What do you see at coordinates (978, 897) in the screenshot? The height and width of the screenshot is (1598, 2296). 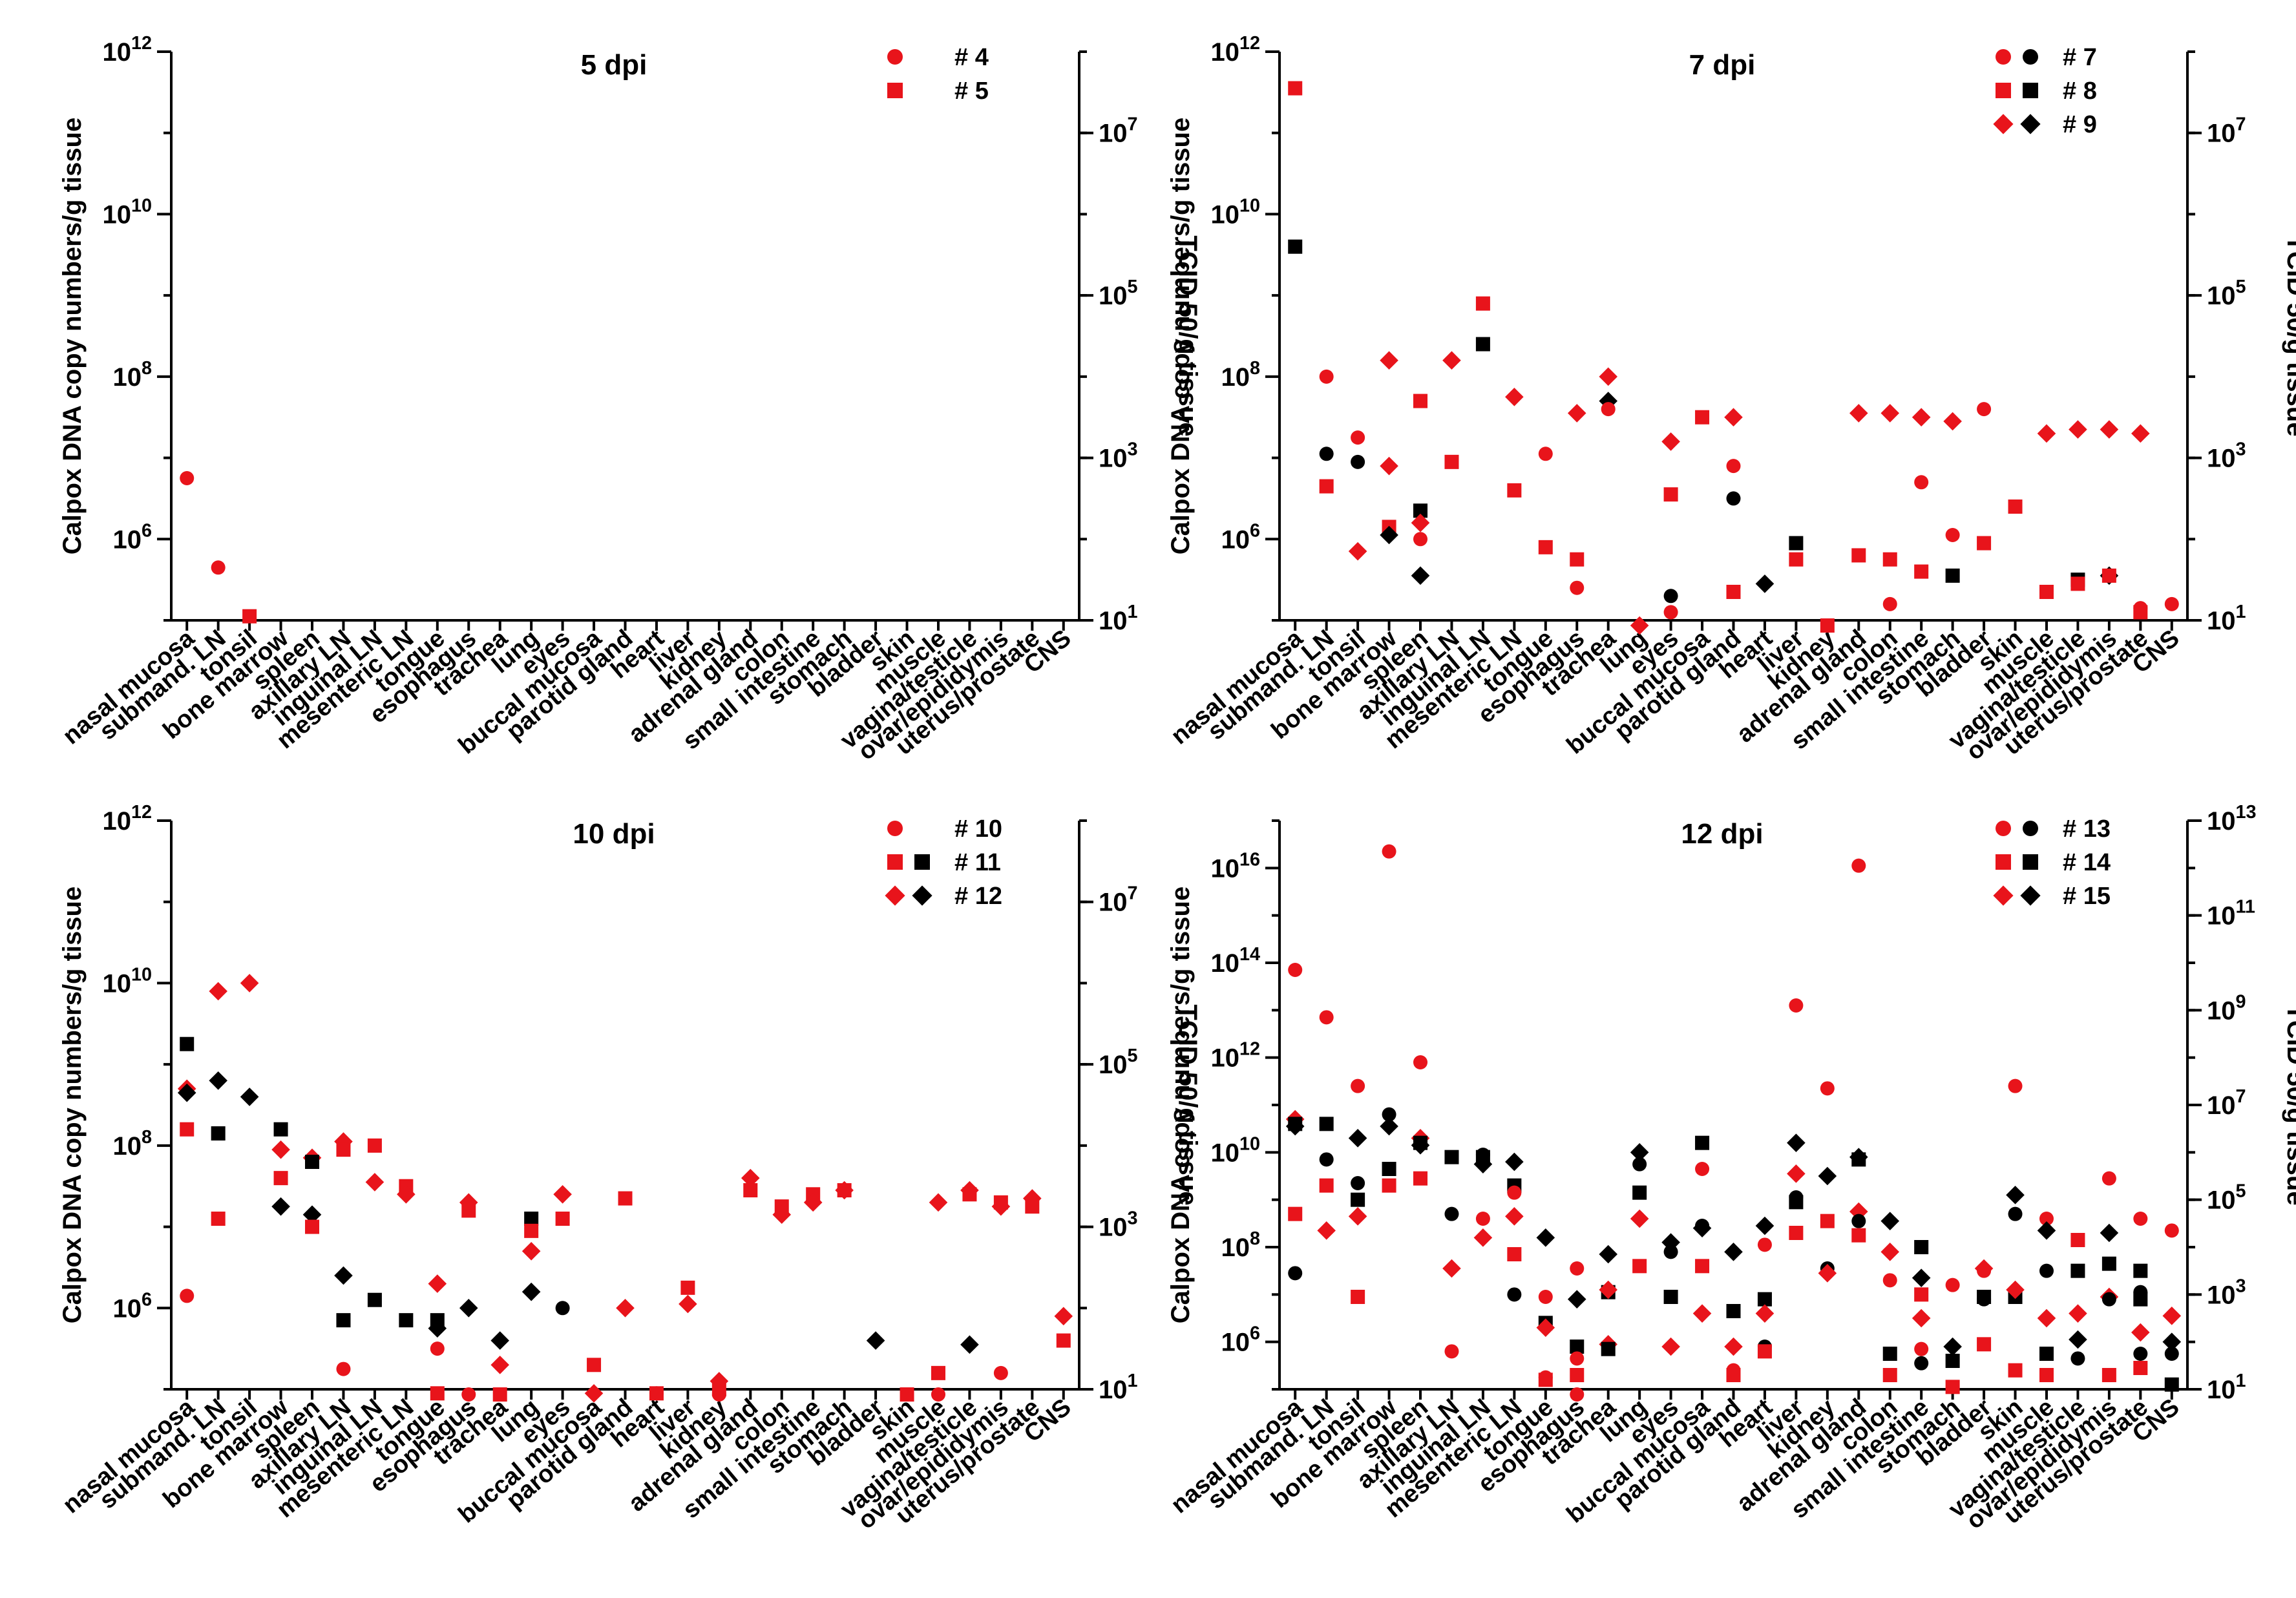 I see `legend-label: # 12` at bounding box center [978, 897].